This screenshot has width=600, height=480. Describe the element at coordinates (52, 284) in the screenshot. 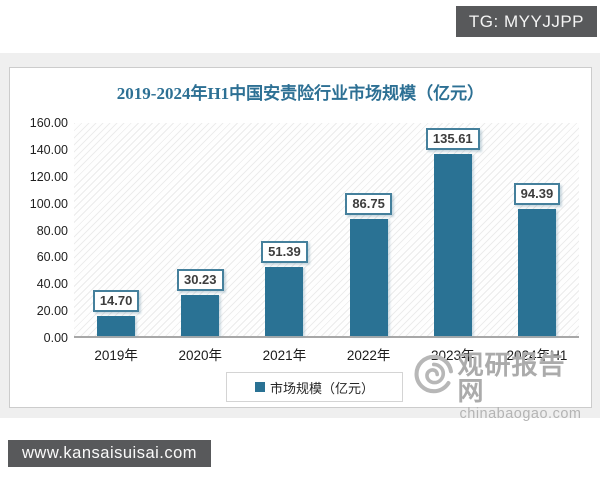

I see `y-tick-label: 40.00` at that location.